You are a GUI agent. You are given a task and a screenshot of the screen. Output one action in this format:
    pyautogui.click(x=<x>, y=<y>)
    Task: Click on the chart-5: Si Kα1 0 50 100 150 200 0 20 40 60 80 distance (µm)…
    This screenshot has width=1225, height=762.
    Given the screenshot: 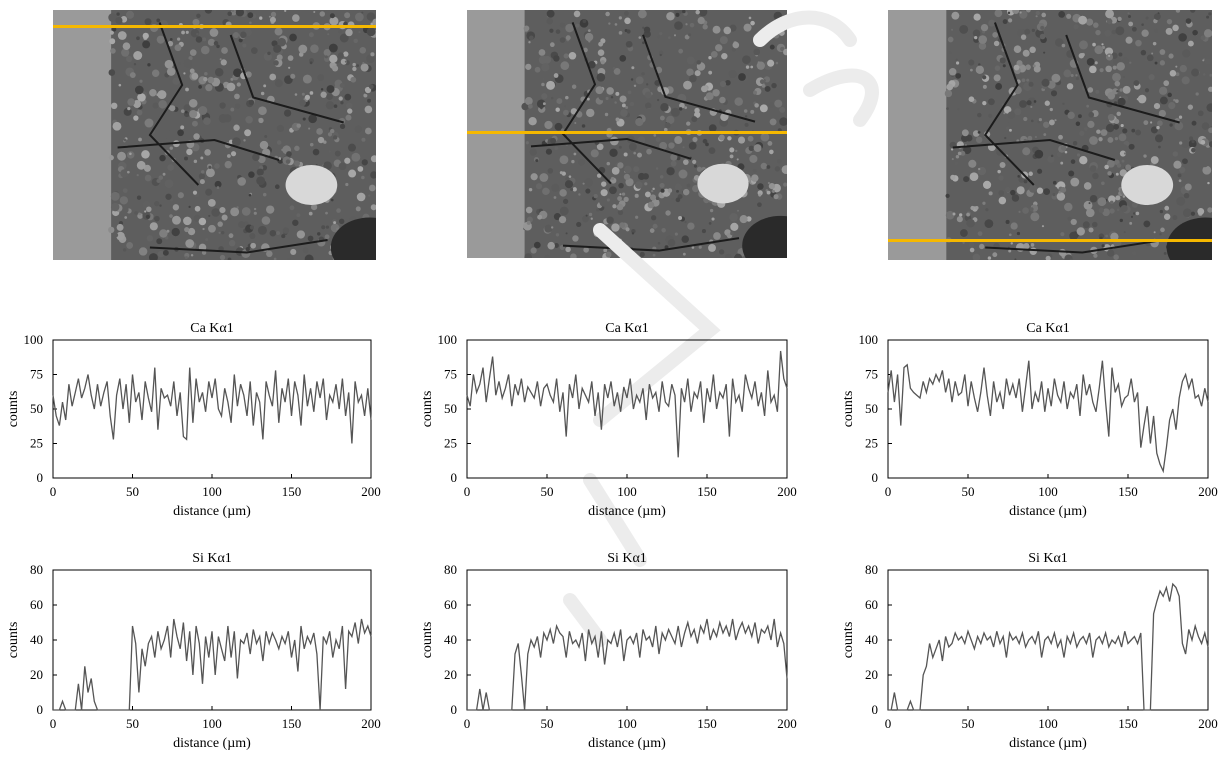 What is the action you would take?
    pyautogui.click(x=608, y=651)
    